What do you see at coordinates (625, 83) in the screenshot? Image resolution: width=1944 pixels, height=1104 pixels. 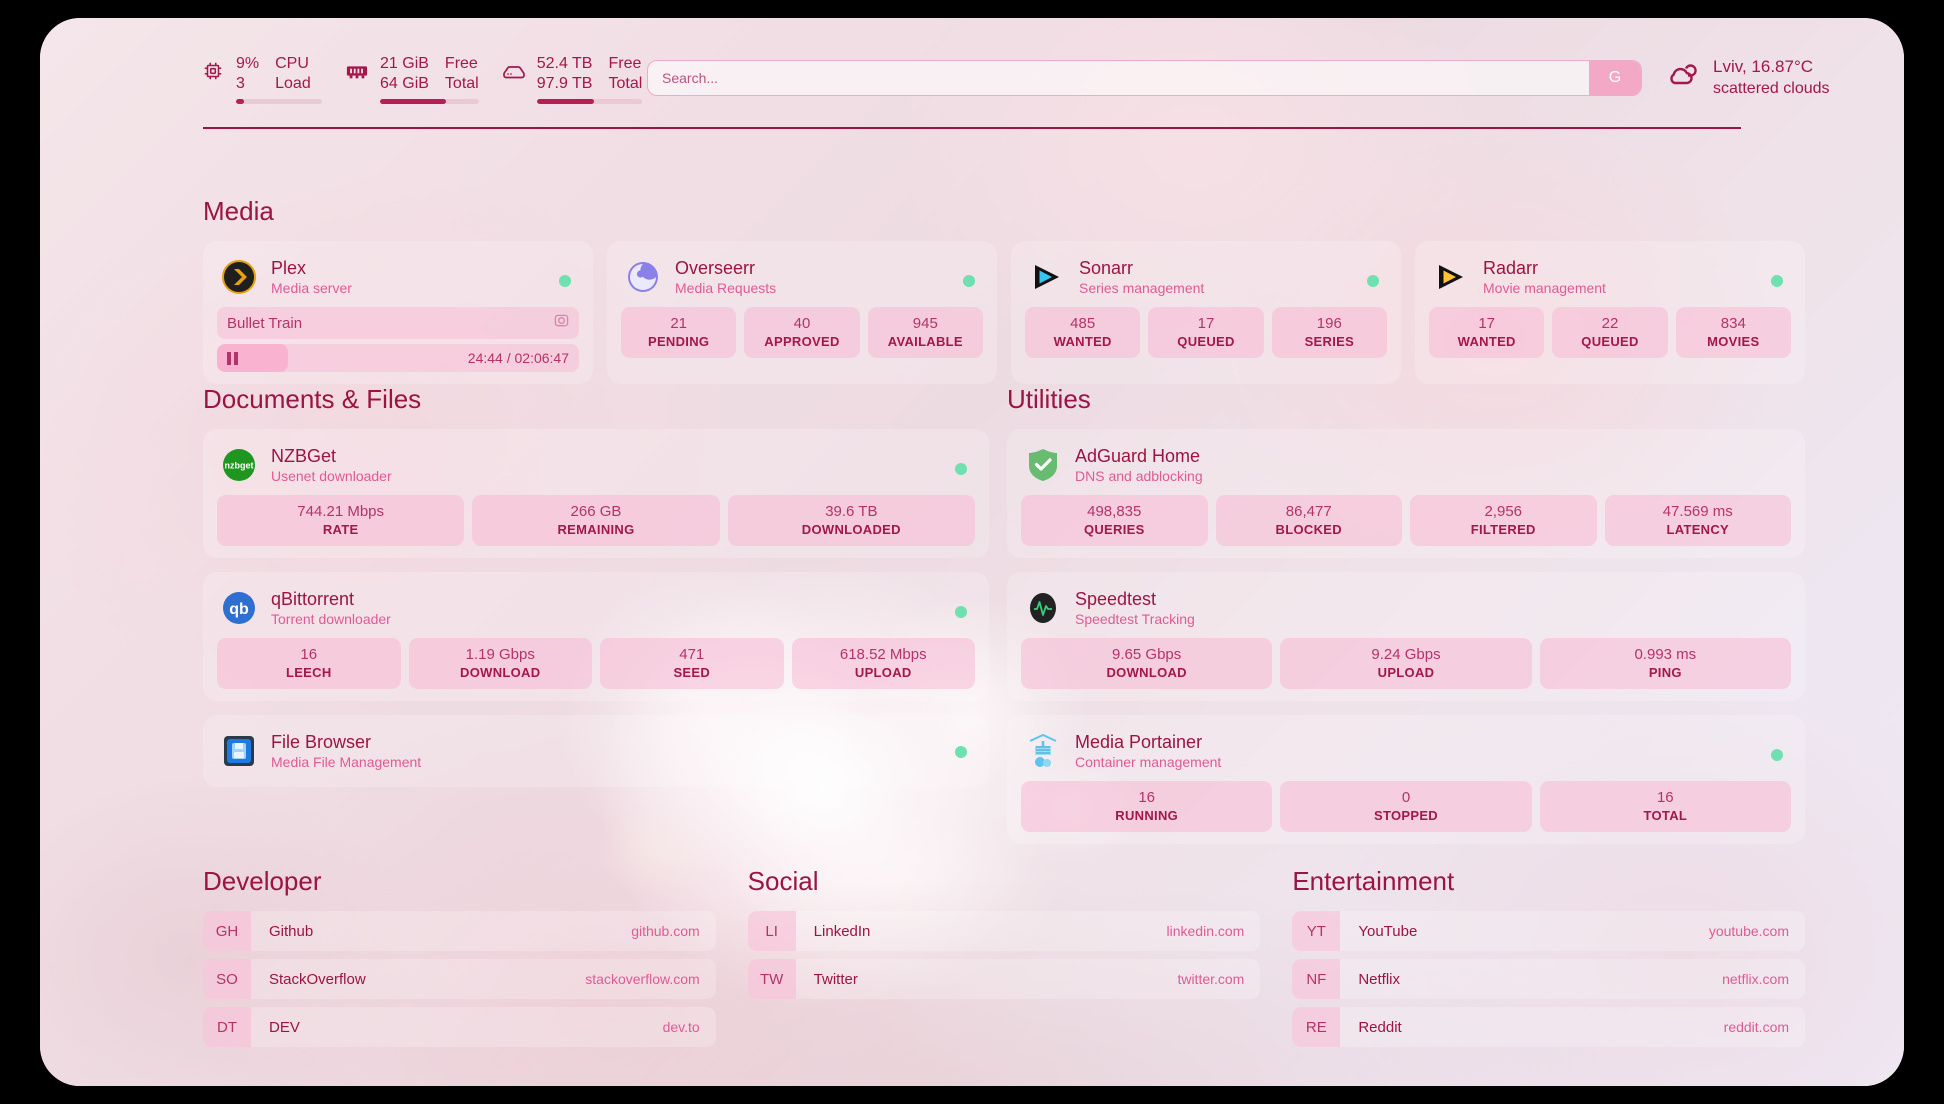 I see `stat-disk-label-2: Total` at bounding box center [625, 83].